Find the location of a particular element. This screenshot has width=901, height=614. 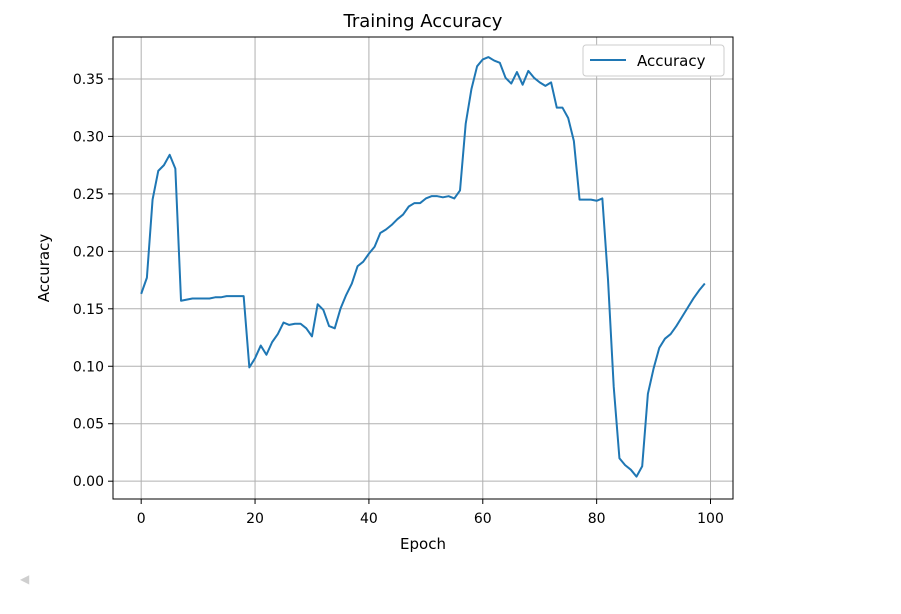

x-tick-label: 20 is located at coordinates (255, 519).